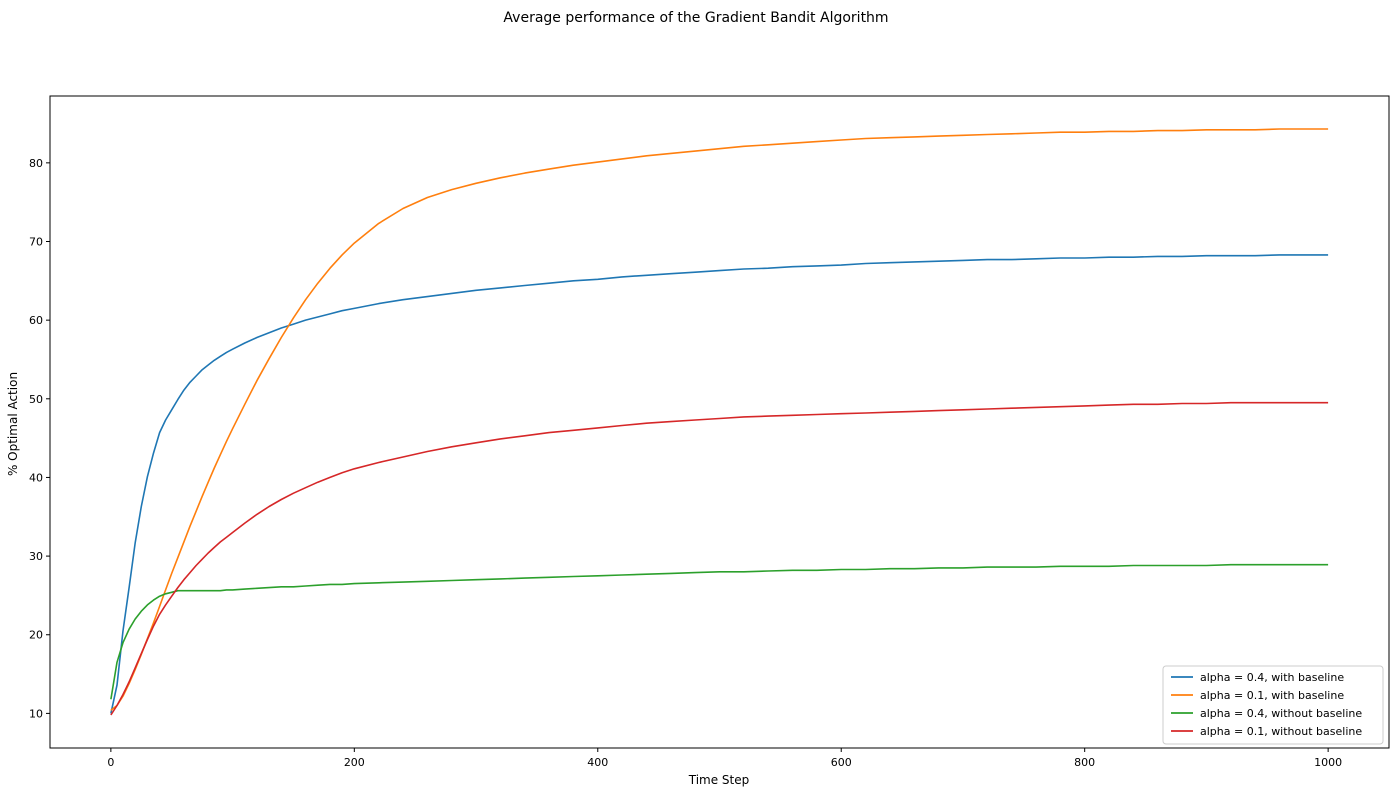 Image resolution: width=1392 pixels, height=795 pixels. I want to click on y-tick-label: 80, so click(36, 163).